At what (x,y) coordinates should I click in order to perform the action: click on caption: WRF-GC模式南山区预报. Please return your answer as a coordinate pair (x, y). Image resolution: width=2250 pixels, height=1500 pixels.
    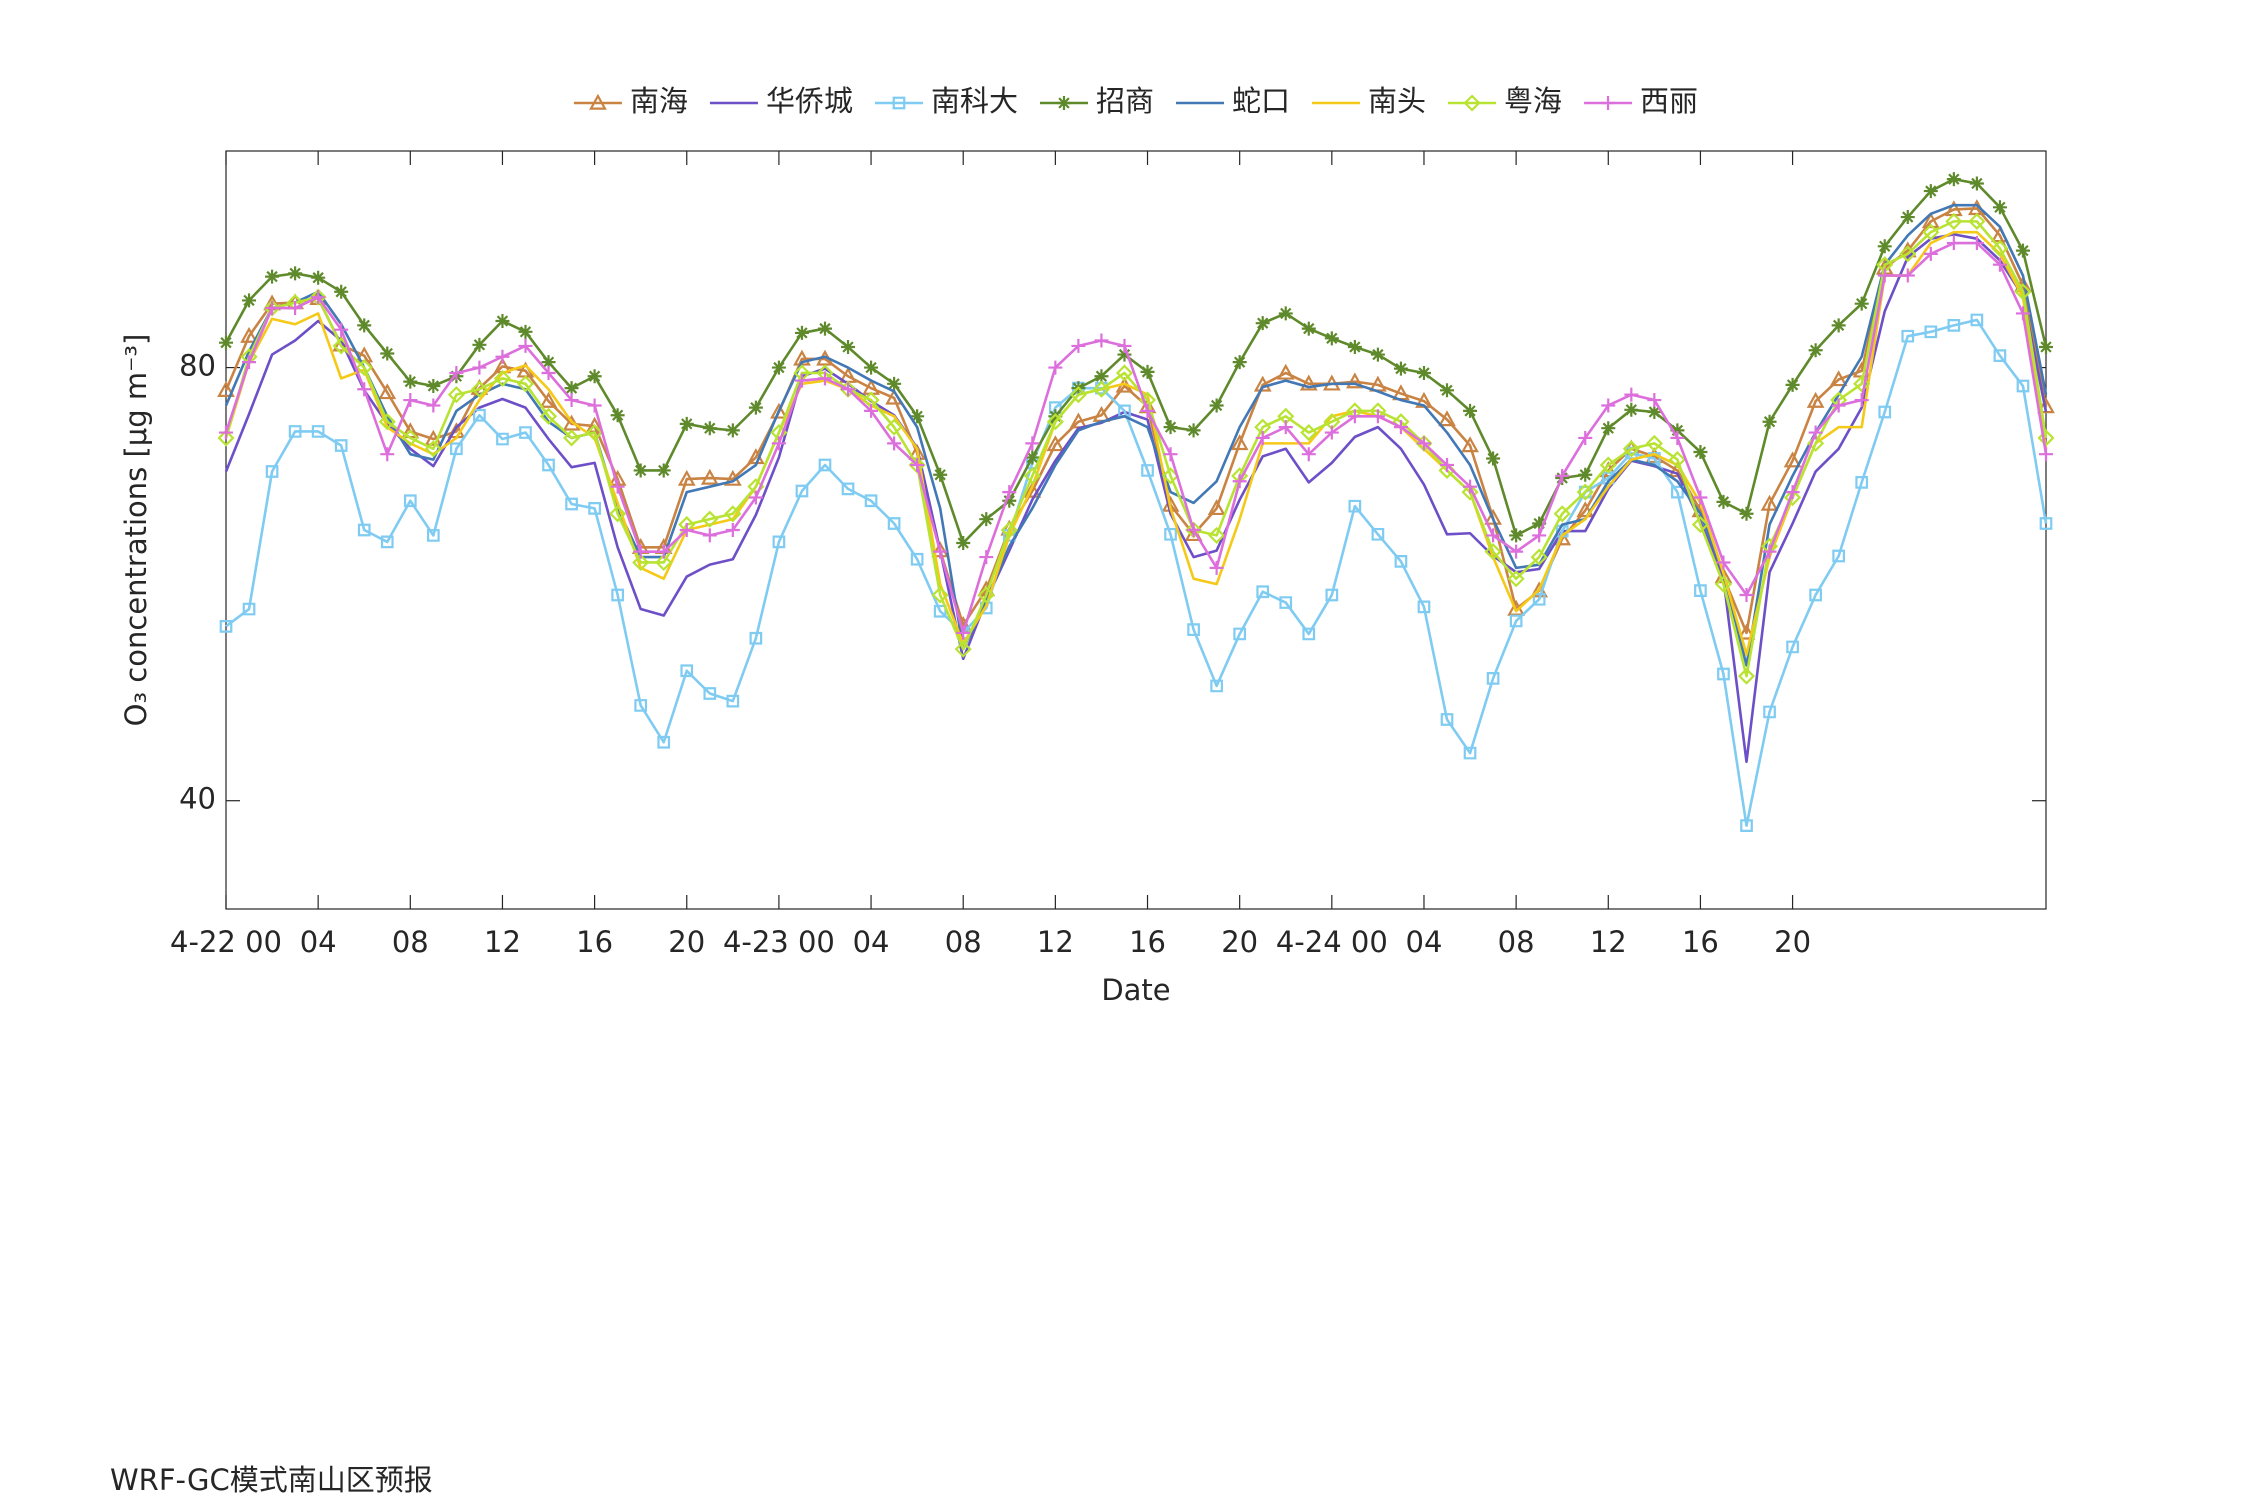
    Looking at the image, I should click on (271, 1480).